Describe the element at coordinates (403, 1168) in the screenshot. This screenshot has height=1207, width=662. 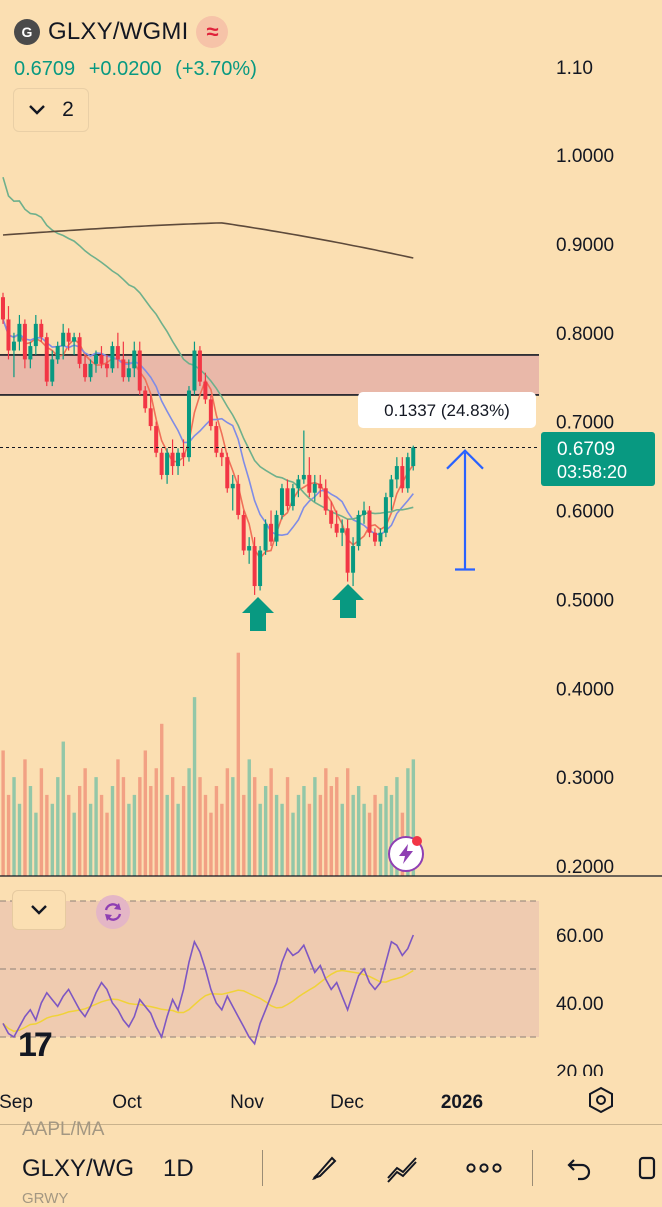
I see `drawing-tools-icon` at that location.